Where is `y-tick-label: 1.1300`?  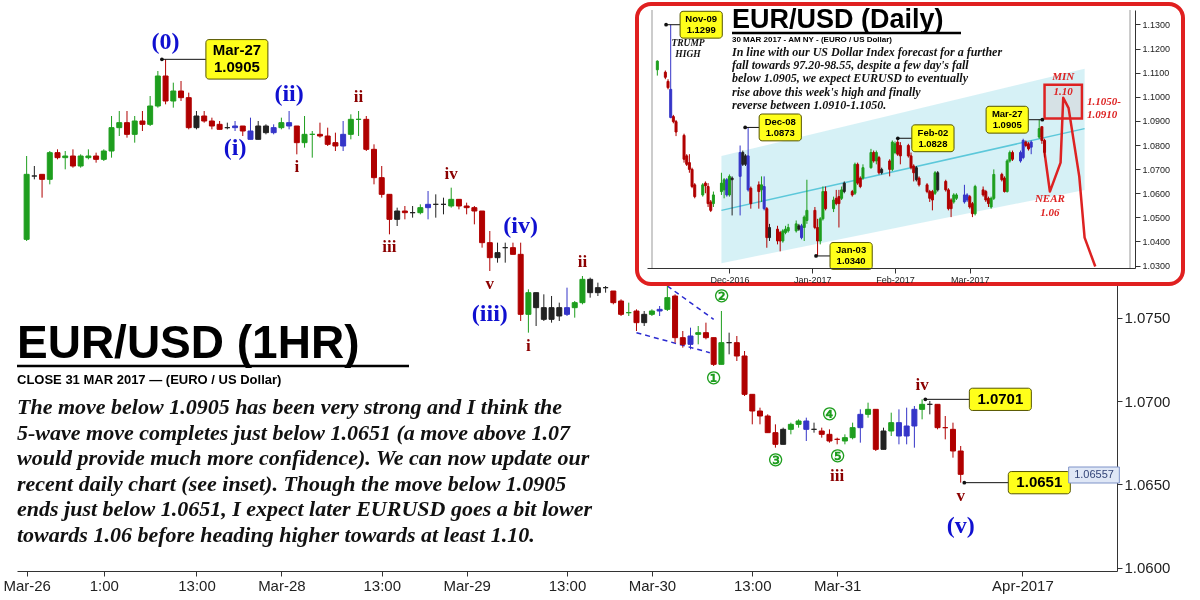
y-tick-label: 1.1300 is located at coordinates (1156, 24).